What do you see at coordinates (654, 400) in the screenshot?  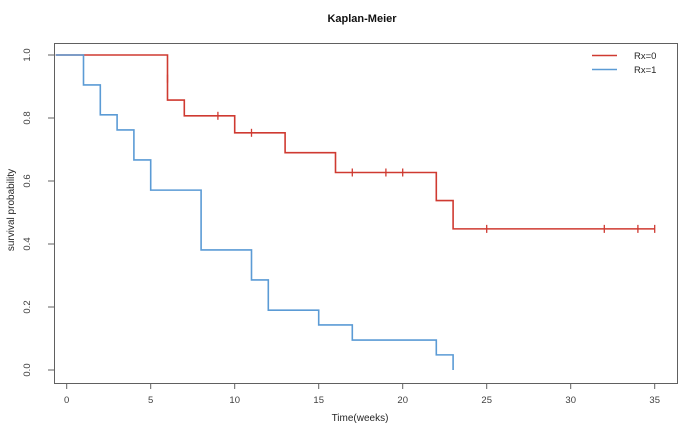 I see `x-tick-label: 35` at bounding box center [654, 400].